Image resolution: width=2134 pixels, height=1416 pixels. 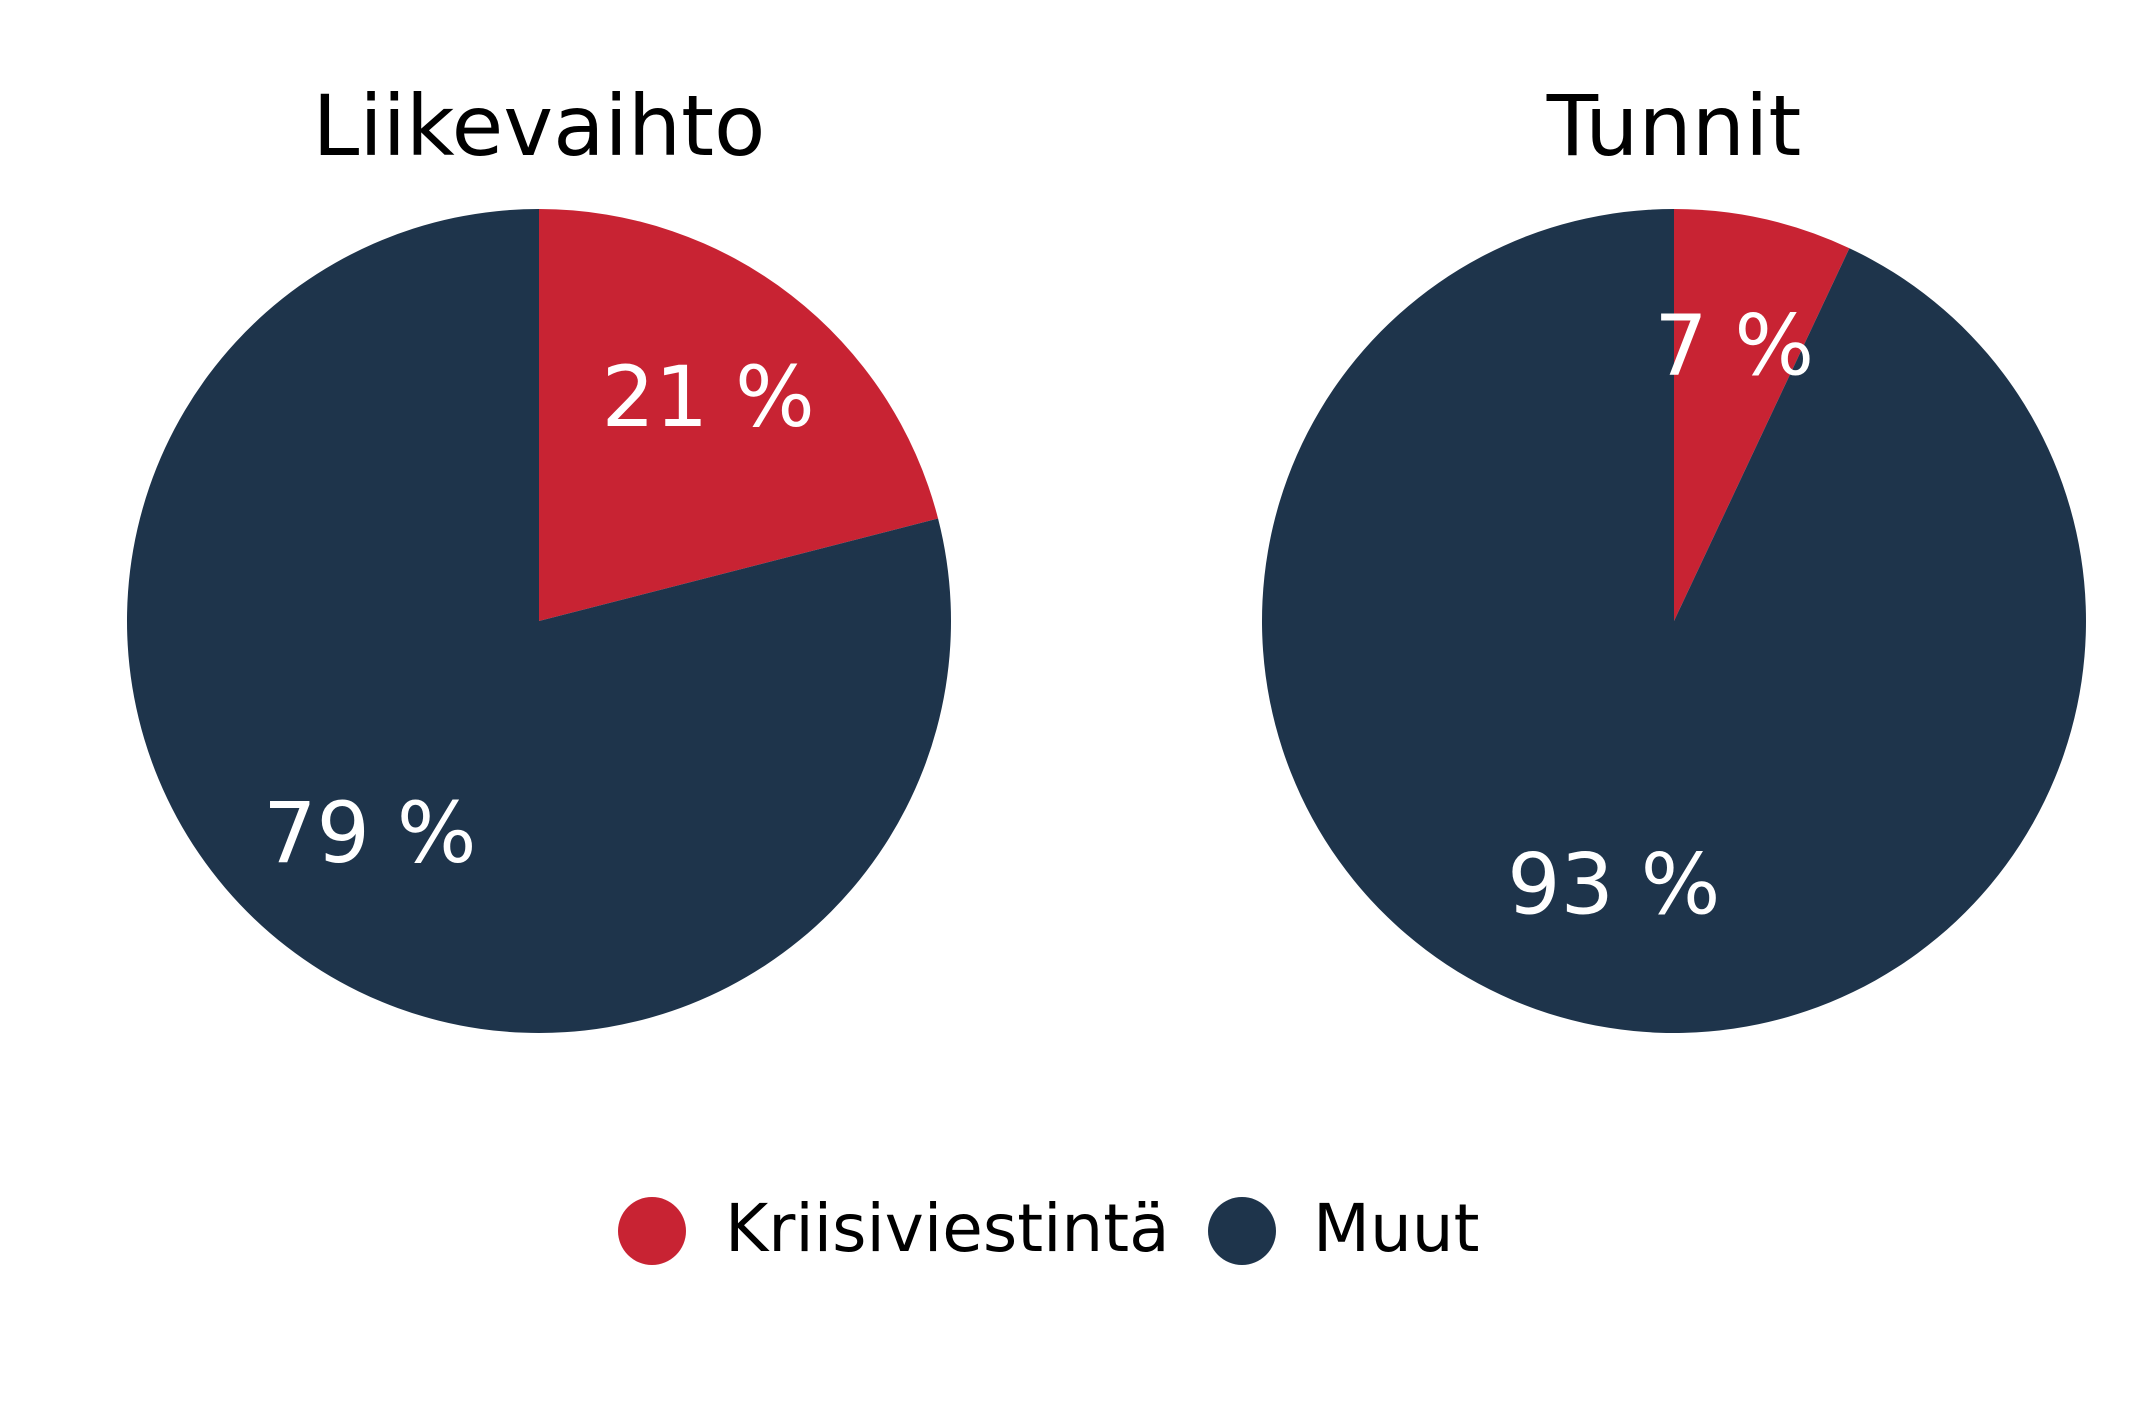 I want to click on data-label: 79 %, so click(x=369, y=833).